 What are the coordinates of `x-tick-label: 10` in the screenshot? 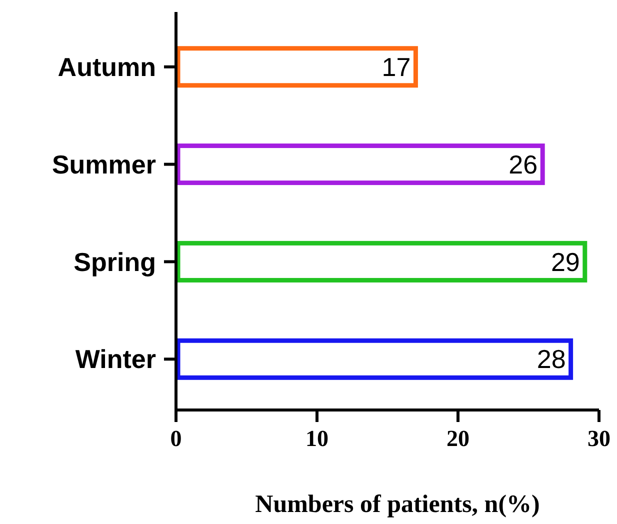 It's located at (317, 438).